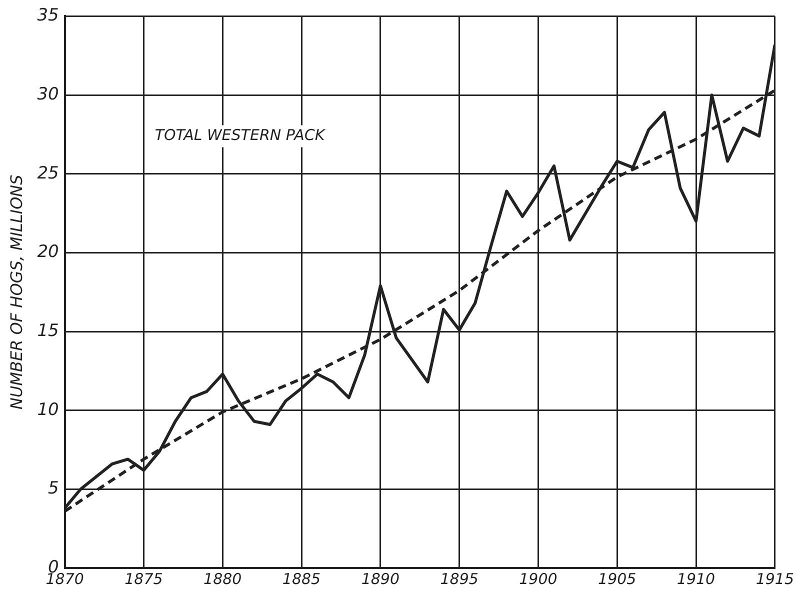  I want to click on x-tick-label: 1895, so click(459, 579).